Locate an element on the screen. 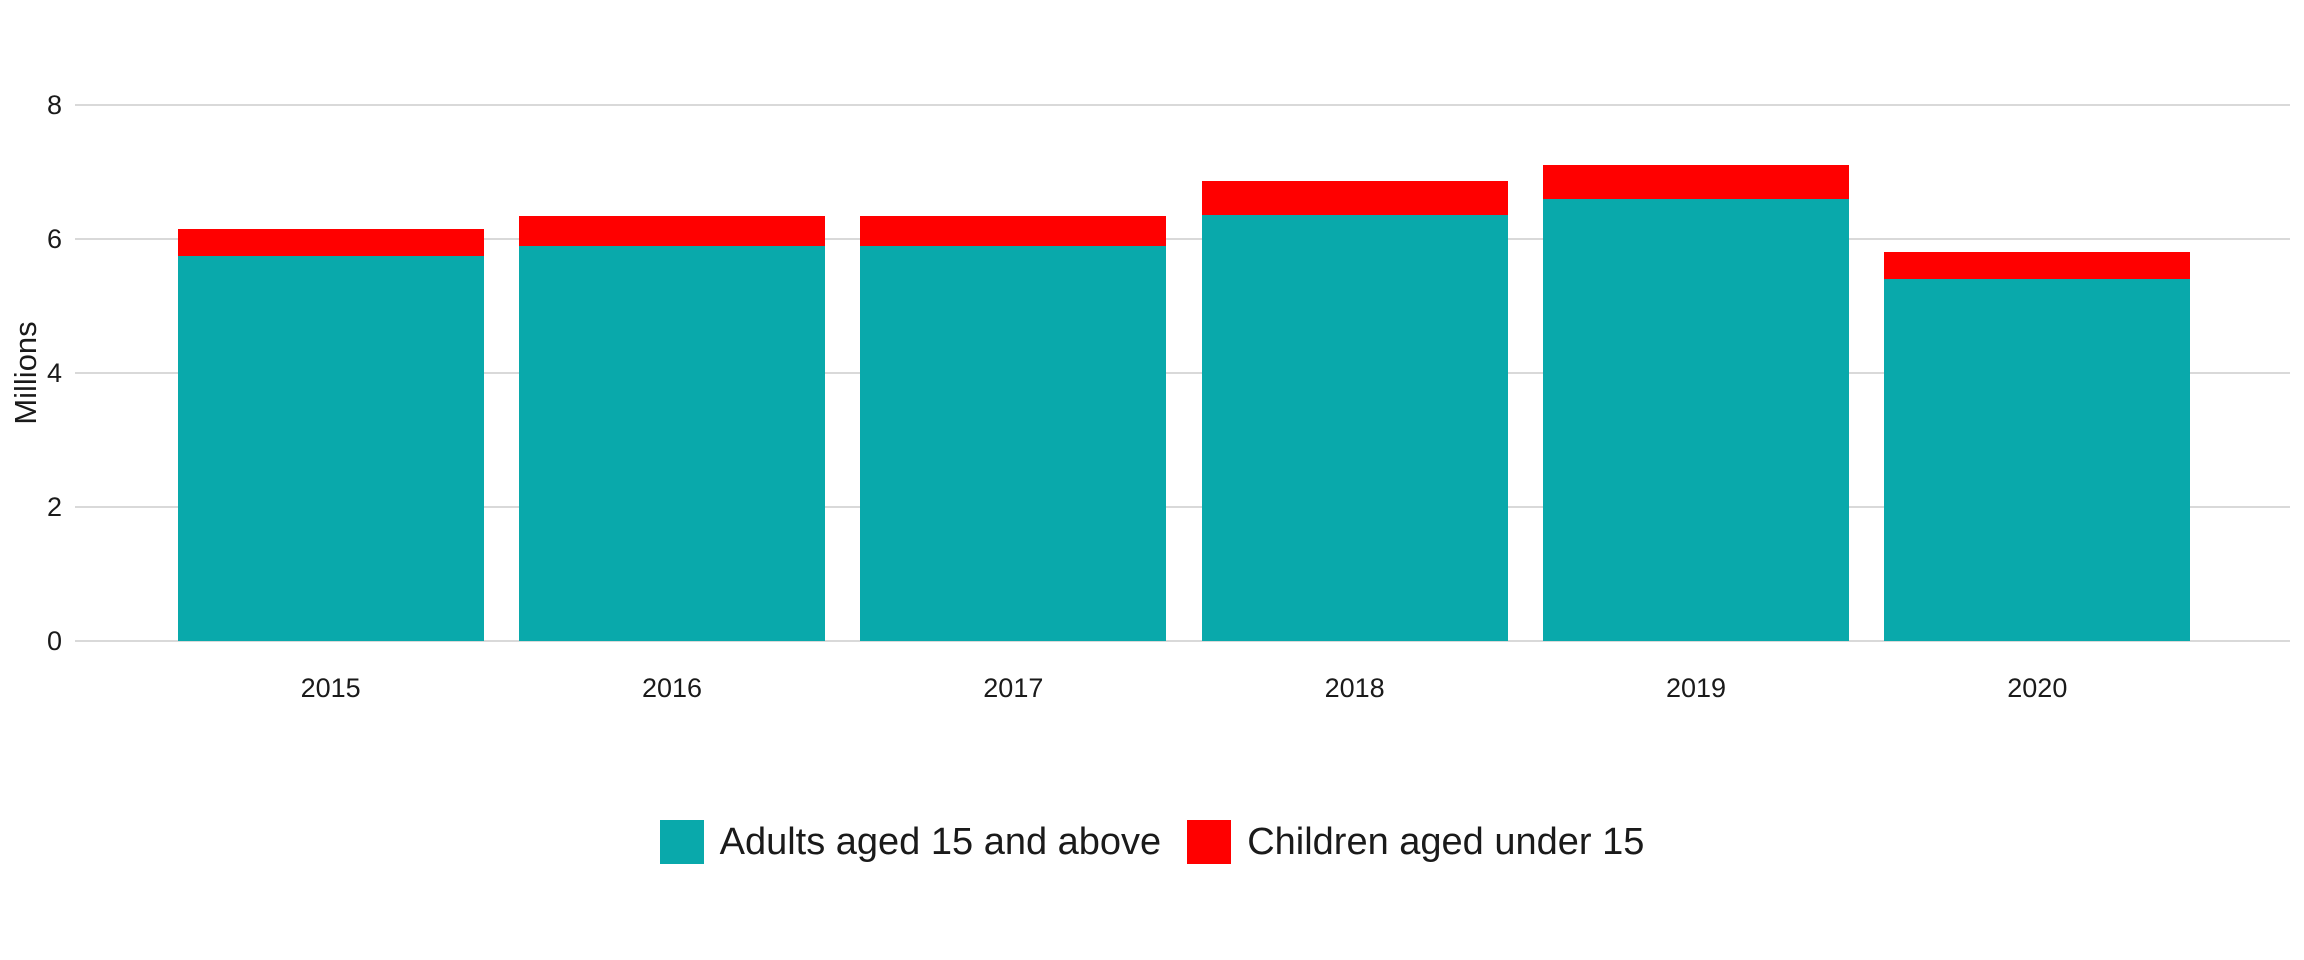 This screenshot has width=2304, height=960. x-axis-label: 2020 is located at coordinates (2037, 688).